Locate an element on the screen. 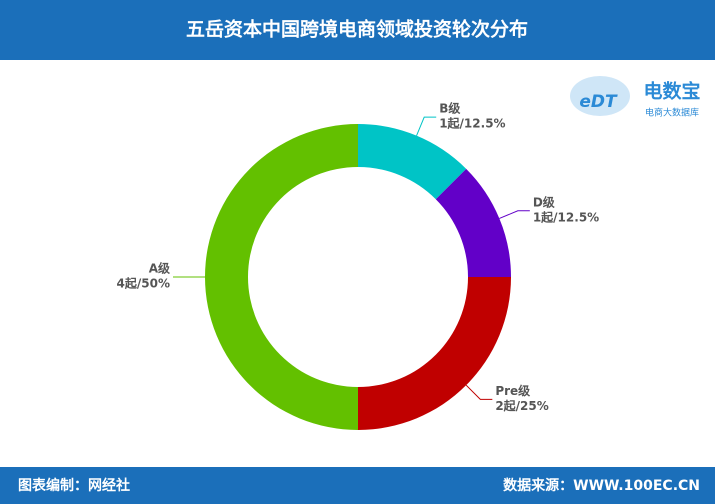 Image resolution: width=715 pixels, height=504 pixels. header-bar is located at coordinates (357, 30).